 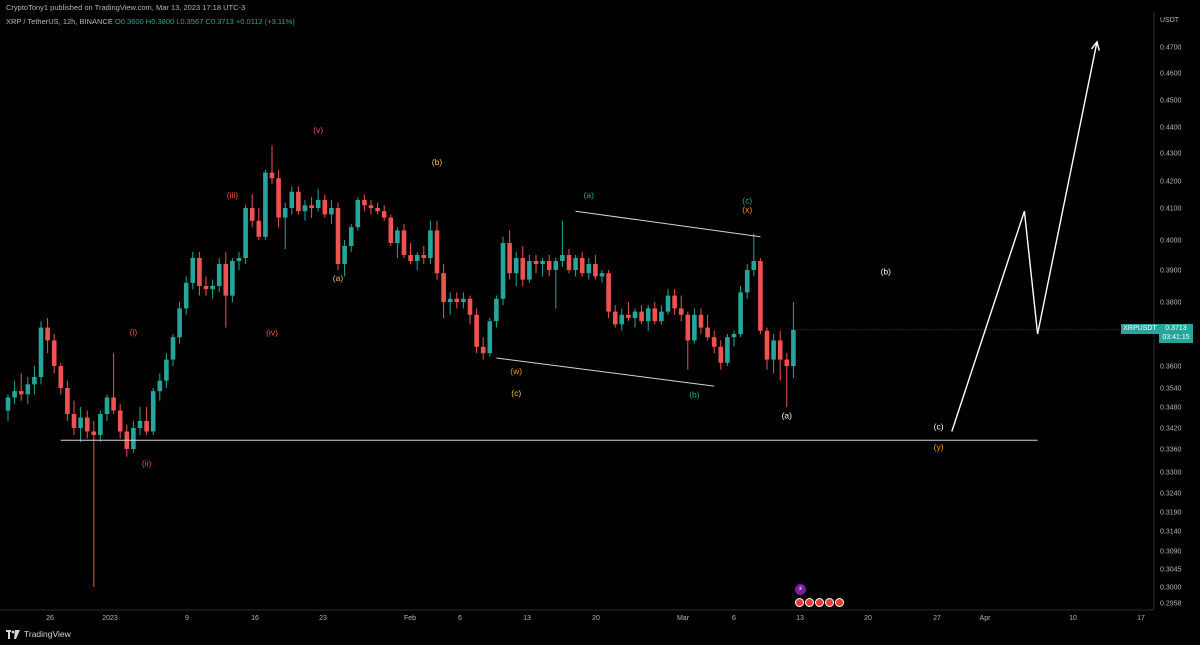 I want to click on y-tick-label: 0.2958, so click(x=1171, y=604).